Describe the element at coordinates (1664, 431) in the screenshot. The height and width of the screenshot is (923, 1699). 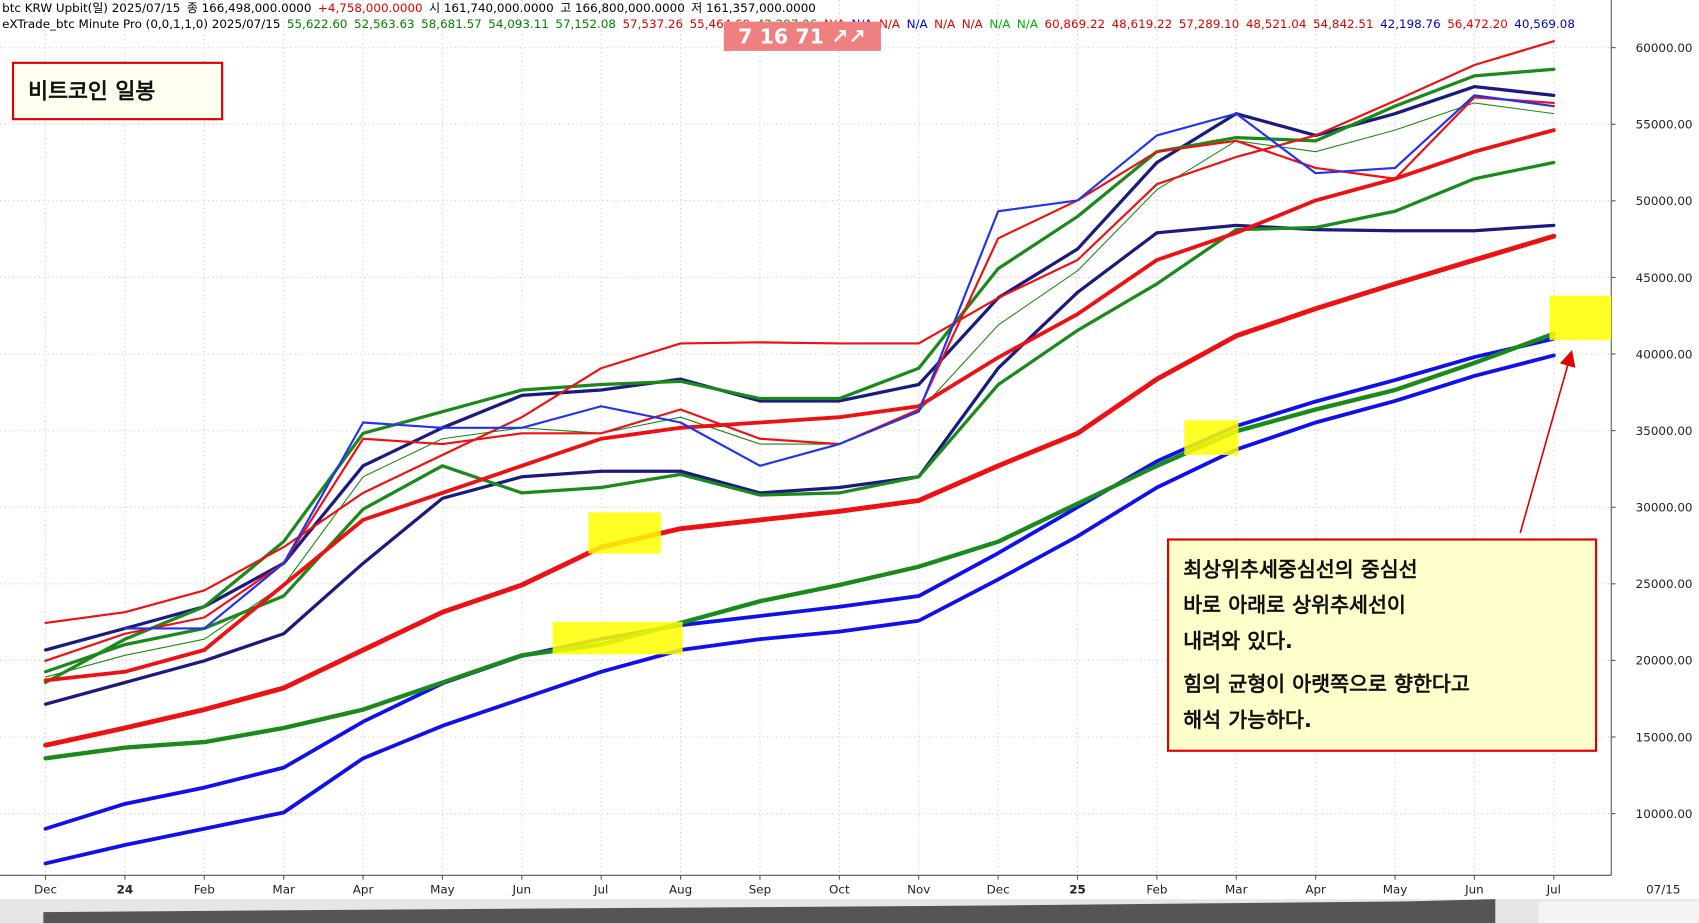
I see `y-tick-label: 35000.00` at that location.